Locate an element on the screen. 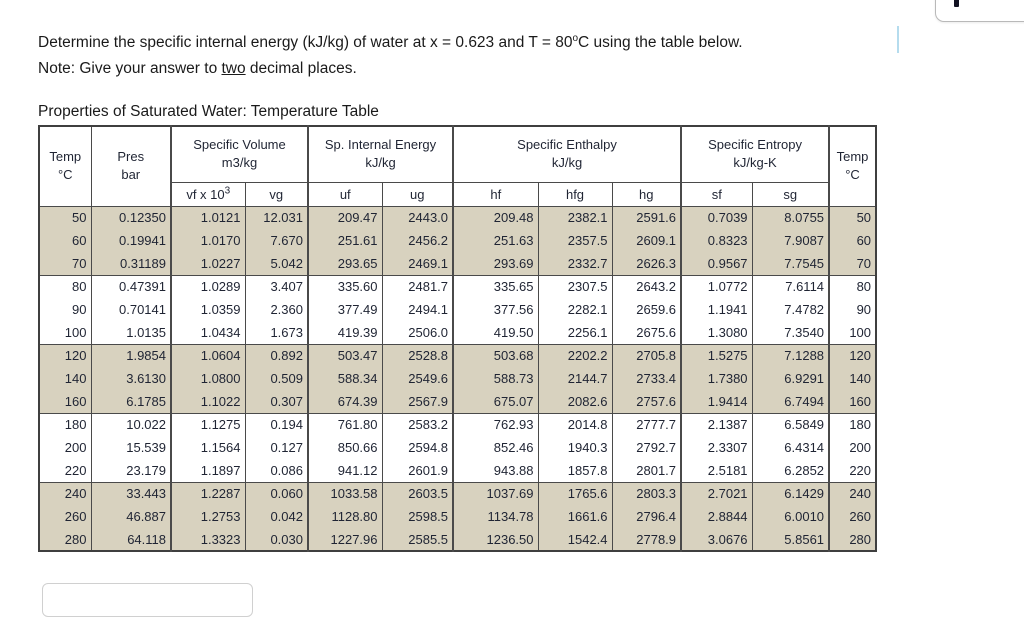  table-cell: 280 is located at coordinates (64, 539).